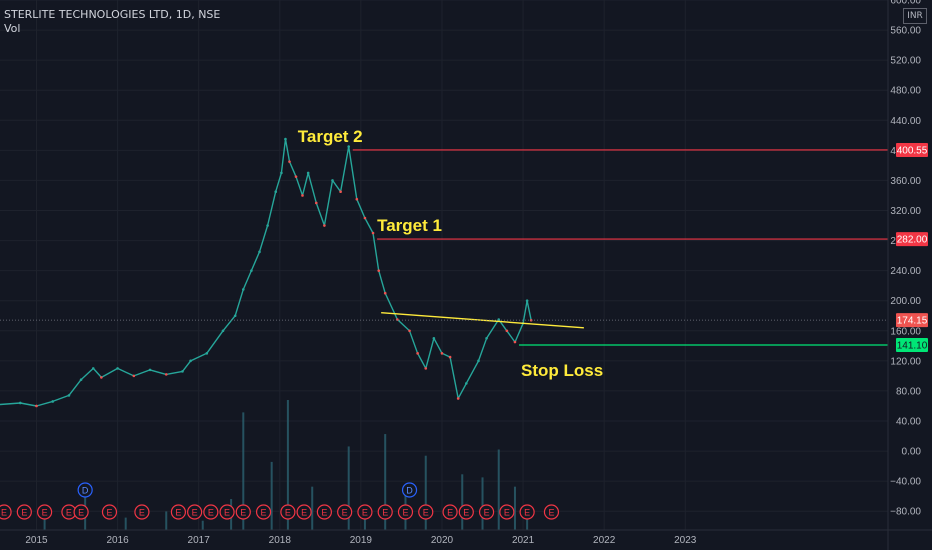  Describe the element at coordinates (905, 331) in the screenshot. I see `price-tick-label: 160.00` at that location.